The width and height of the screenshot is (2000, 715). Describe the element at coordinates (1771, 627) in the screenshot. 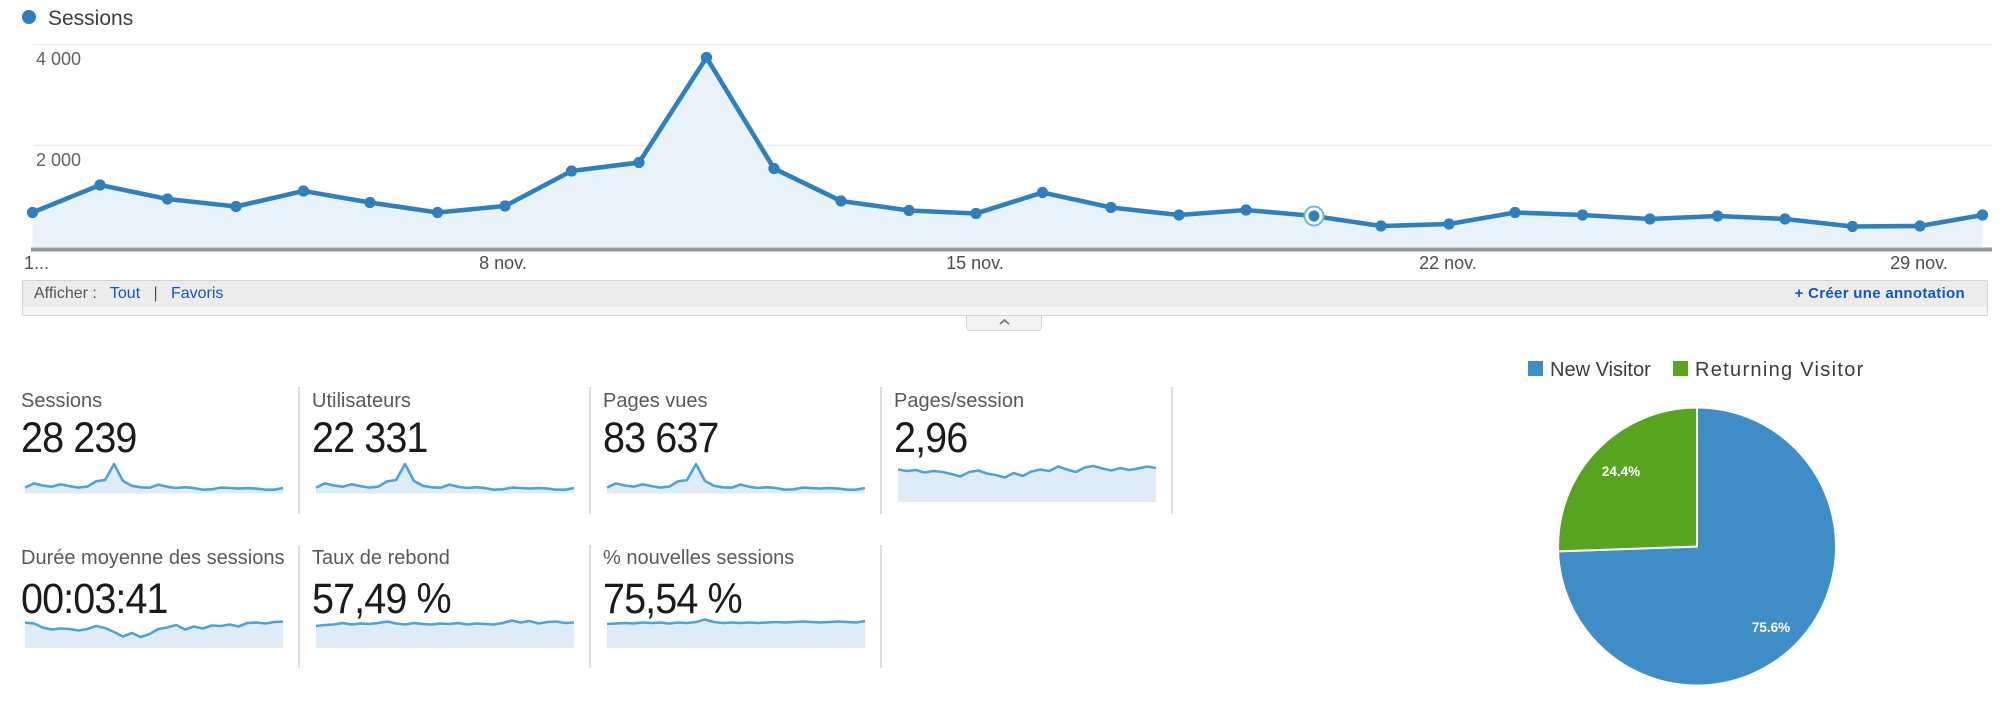

I see `svg-text: 75.6%` at that location.